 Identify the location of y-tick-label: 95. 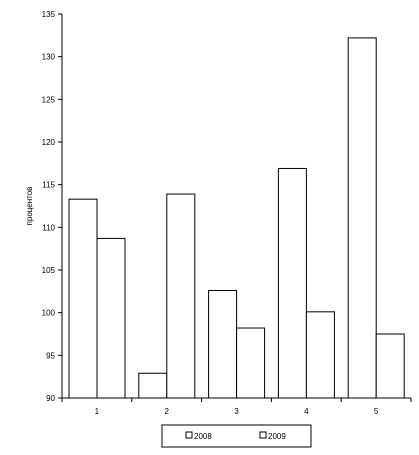
(50, 355).